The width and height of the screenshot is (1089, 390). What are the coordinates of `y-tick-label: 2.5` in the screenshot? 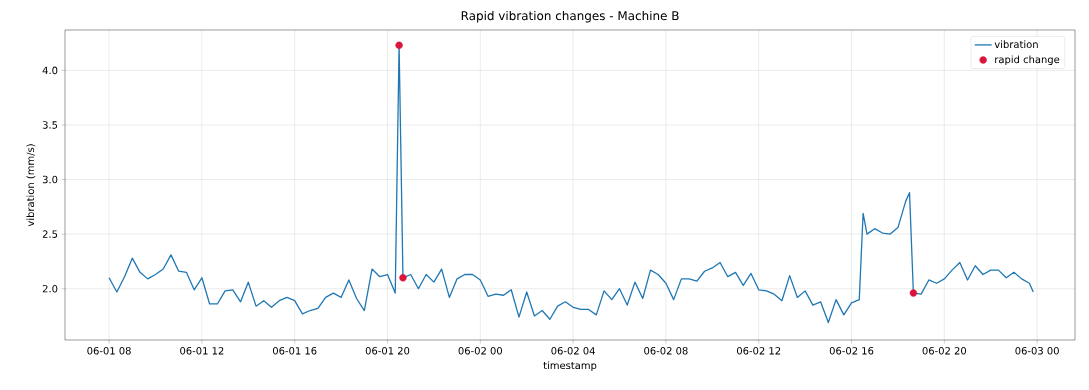 It's located at (50, 234).